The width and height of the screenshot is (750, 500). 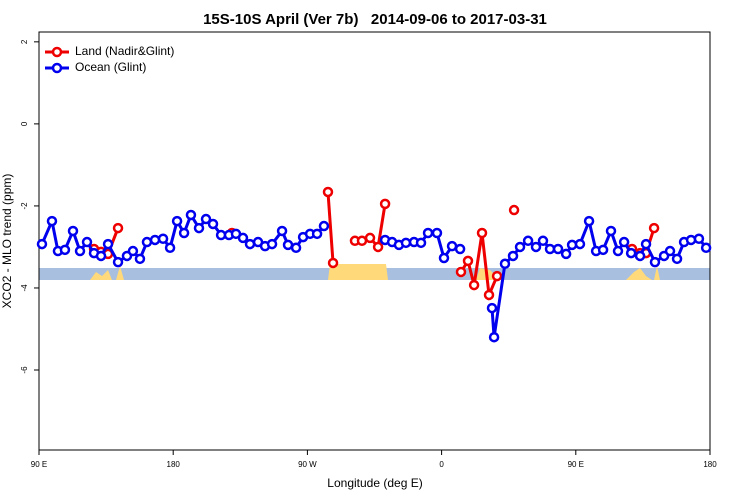 What do you see at coordinates (441, 464) in the screenshot?
I see `x-tick-label: 0` at bounding box center [441, 464].